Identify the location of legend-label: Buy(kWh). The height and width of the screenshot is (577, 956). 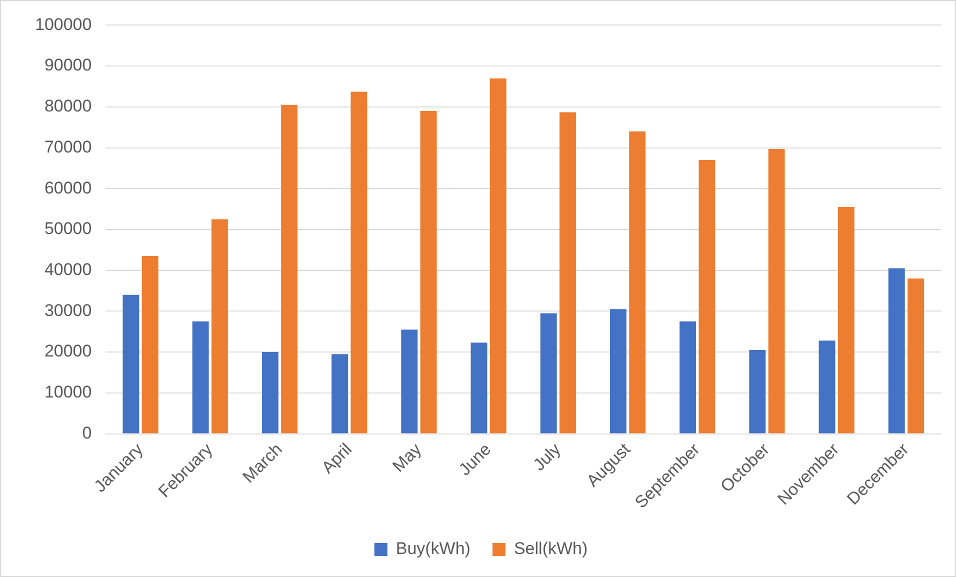
(433, 548).